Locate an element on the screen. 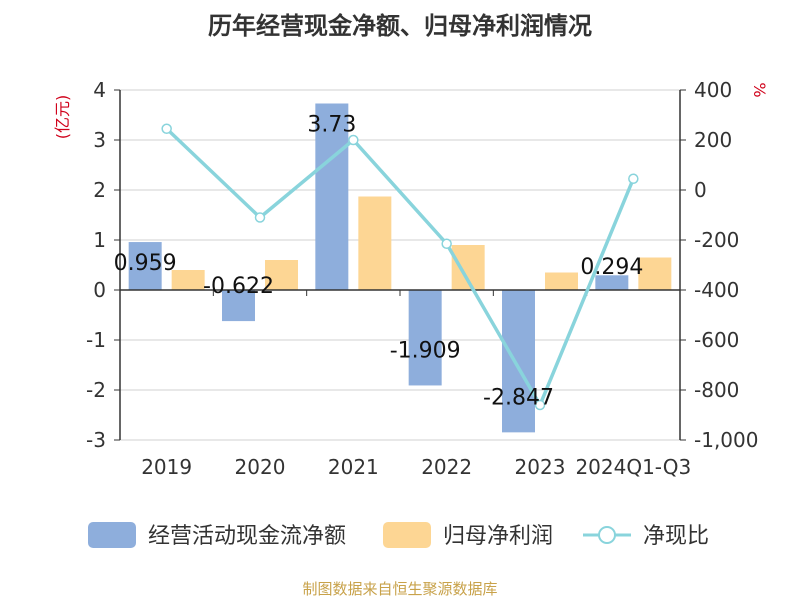 The height and width of the screenshot is (600, 800). x-tick-label-2023: 2023 is located at coordinates (540, 467).